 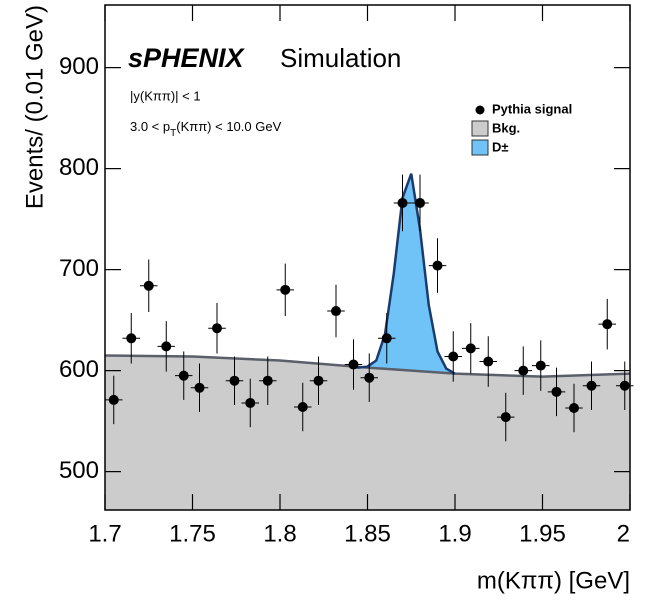 What do you see at coordinates (150, 126) in the screenshot?
I see `cut-part: 3.0 < p` at bounding box center [150, 126].